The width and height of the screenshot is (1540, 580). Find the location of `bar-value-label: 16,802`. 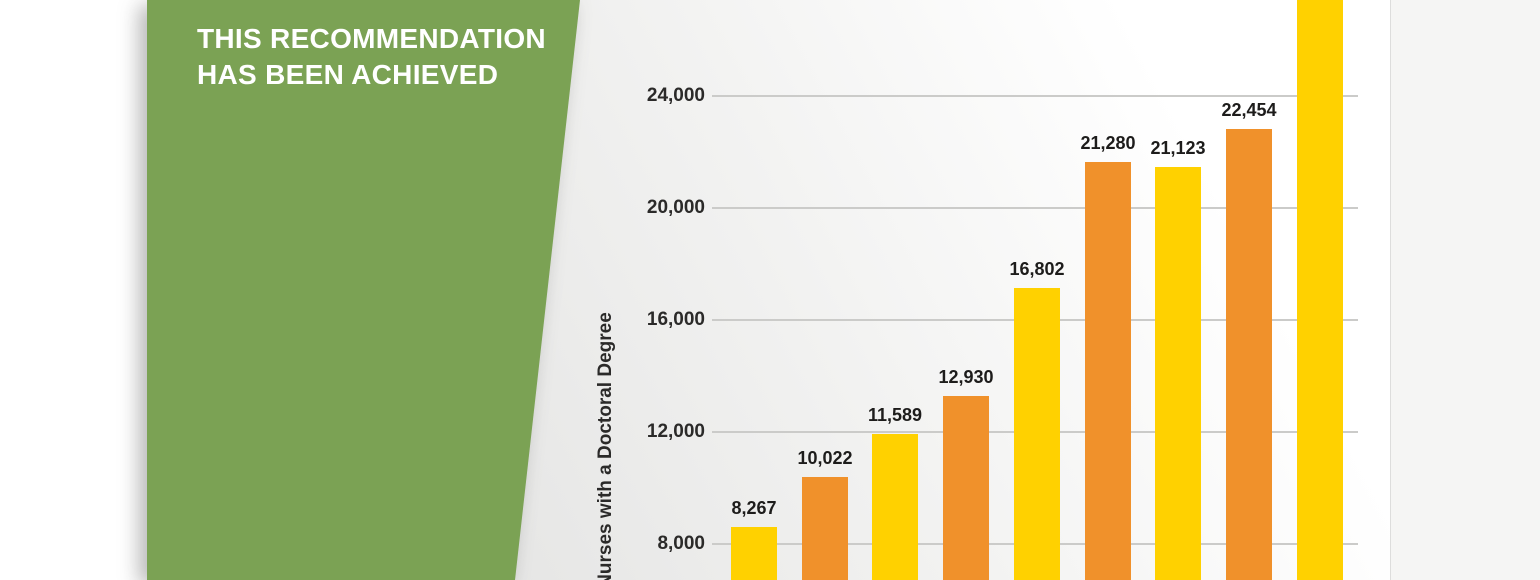

bar-value-label: 16,802 is located at coordinates (1037, 269).